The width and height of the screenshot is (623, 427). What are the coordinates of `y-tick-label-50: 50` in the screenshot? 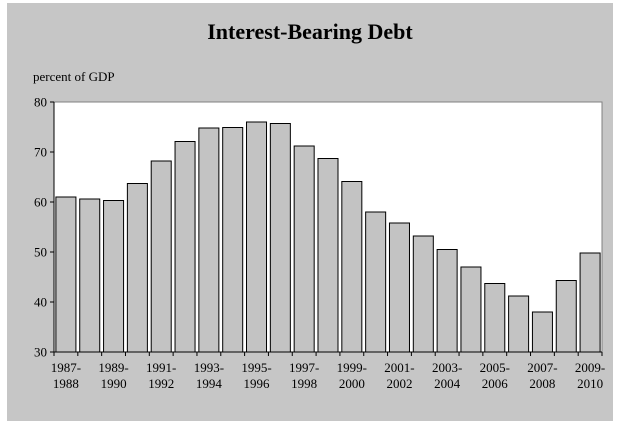 It's located at (40, 252).